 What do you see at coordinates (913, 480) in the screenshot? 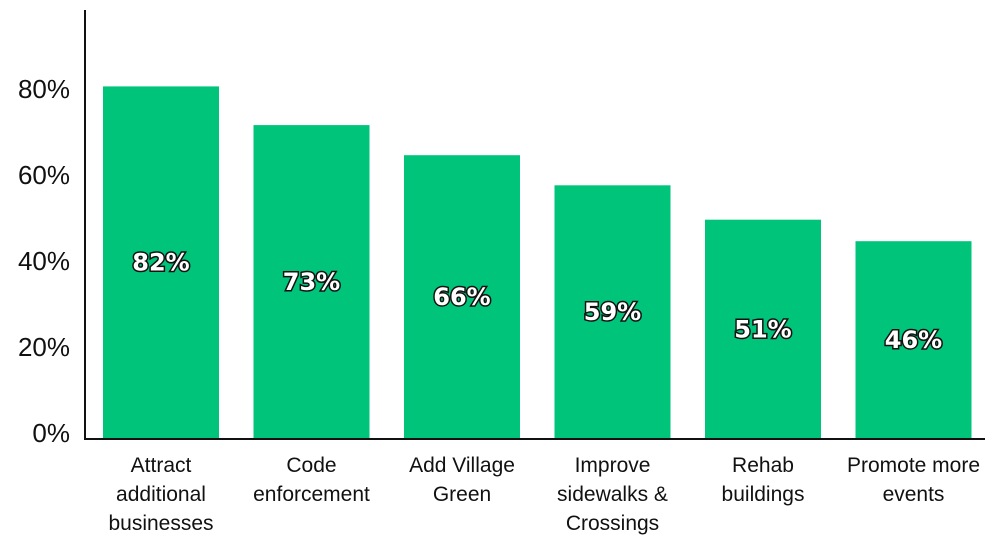
I see `x-tick-label: Promote more events` at bounding box center [913, 480].